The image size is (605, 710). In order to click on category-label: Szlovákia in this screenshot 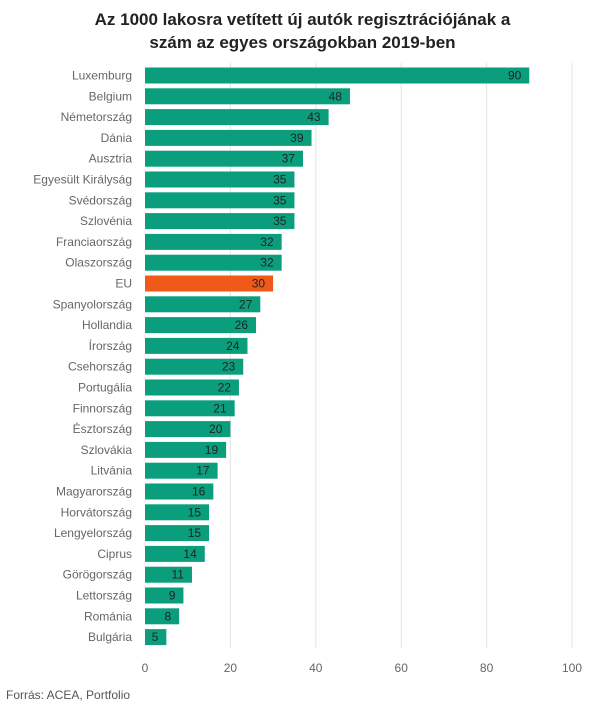, I will do `click(107, 450)`.